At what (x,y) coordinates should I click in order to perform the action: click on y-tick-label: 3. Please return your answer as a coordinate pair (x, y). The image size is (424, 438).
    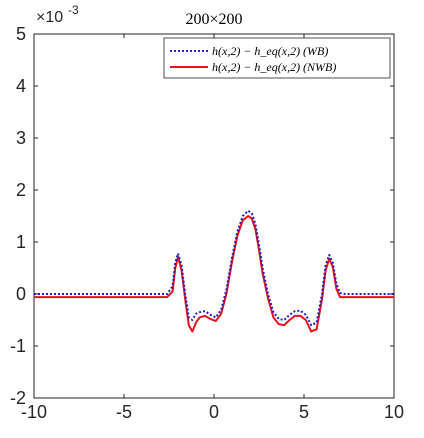
    Looking at the image, I should click on (21, 138).